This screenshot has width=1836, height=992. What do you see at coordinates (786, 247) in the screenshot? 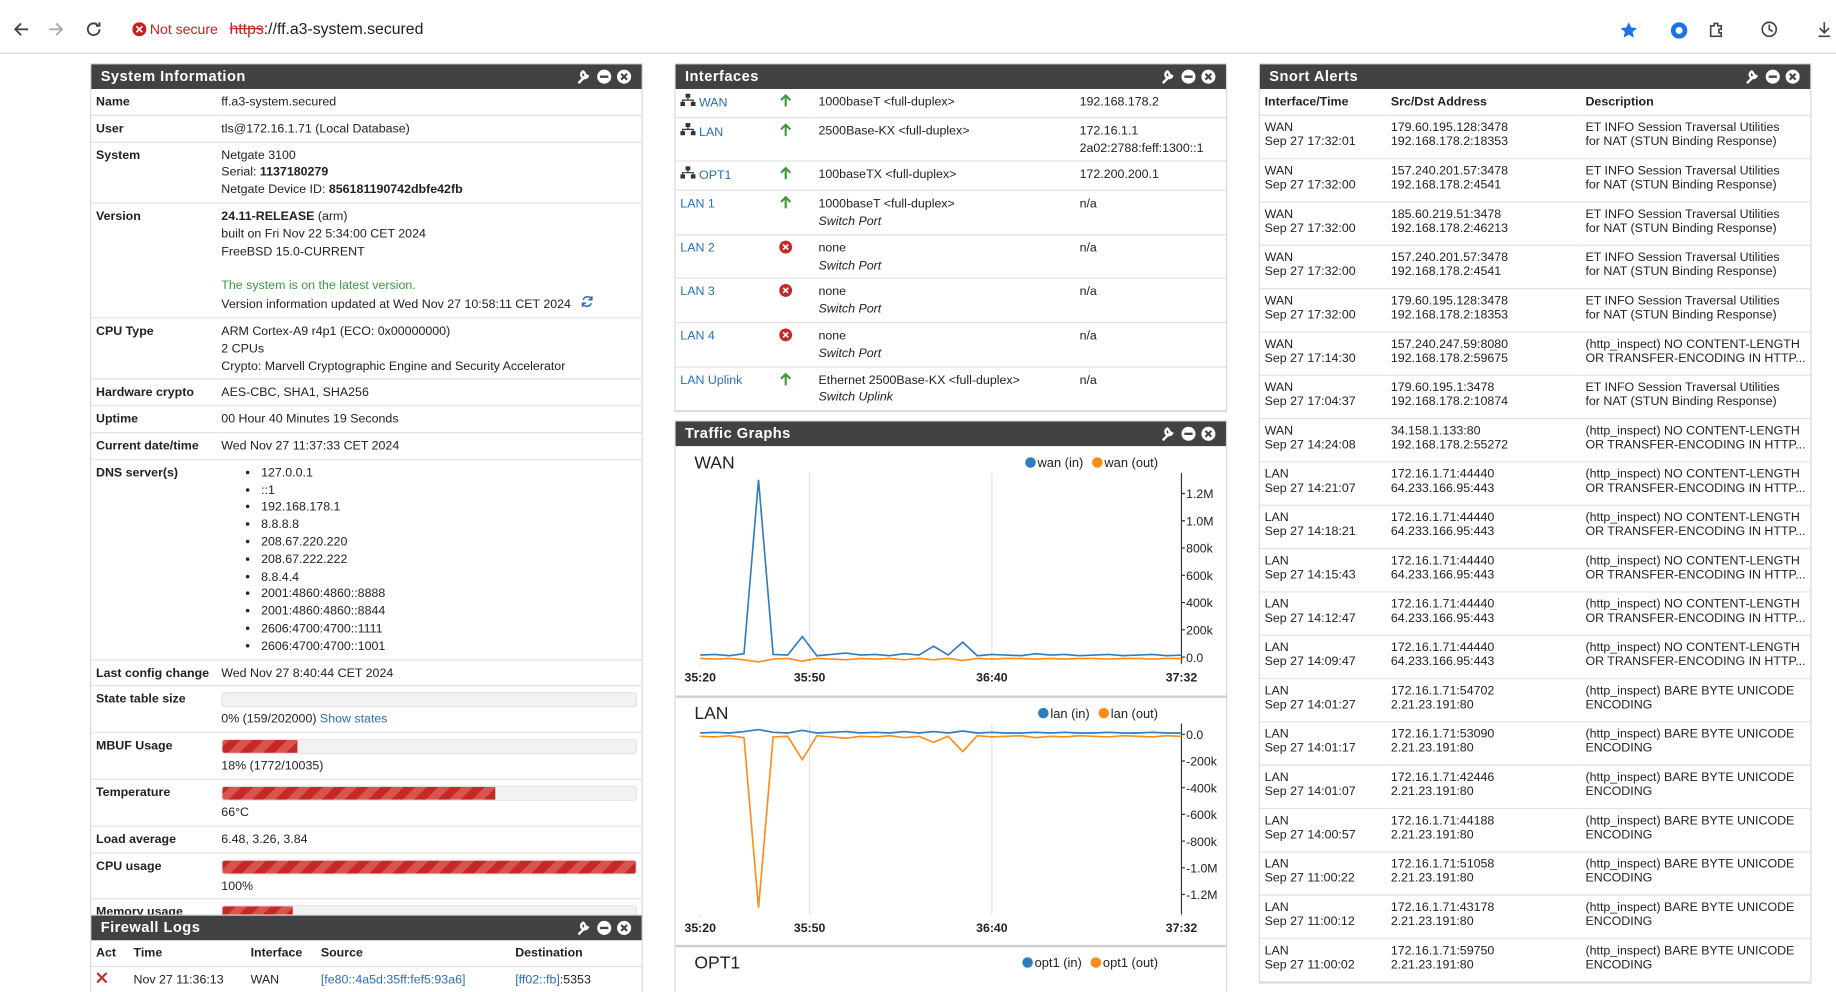
I see `status-down` at bounding box center [786, 247].